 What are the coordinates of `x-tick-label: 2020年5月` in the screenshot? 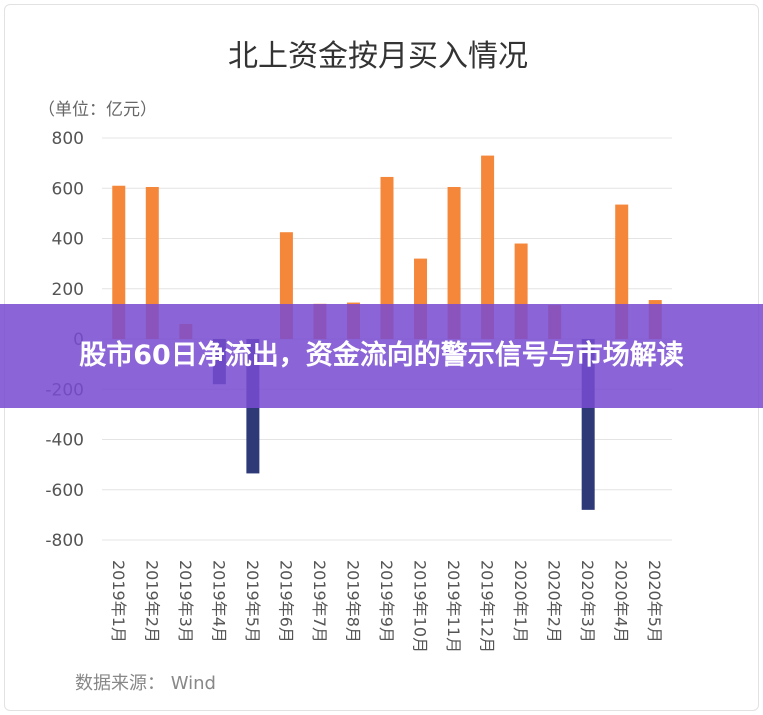 It's located at (654, 601).